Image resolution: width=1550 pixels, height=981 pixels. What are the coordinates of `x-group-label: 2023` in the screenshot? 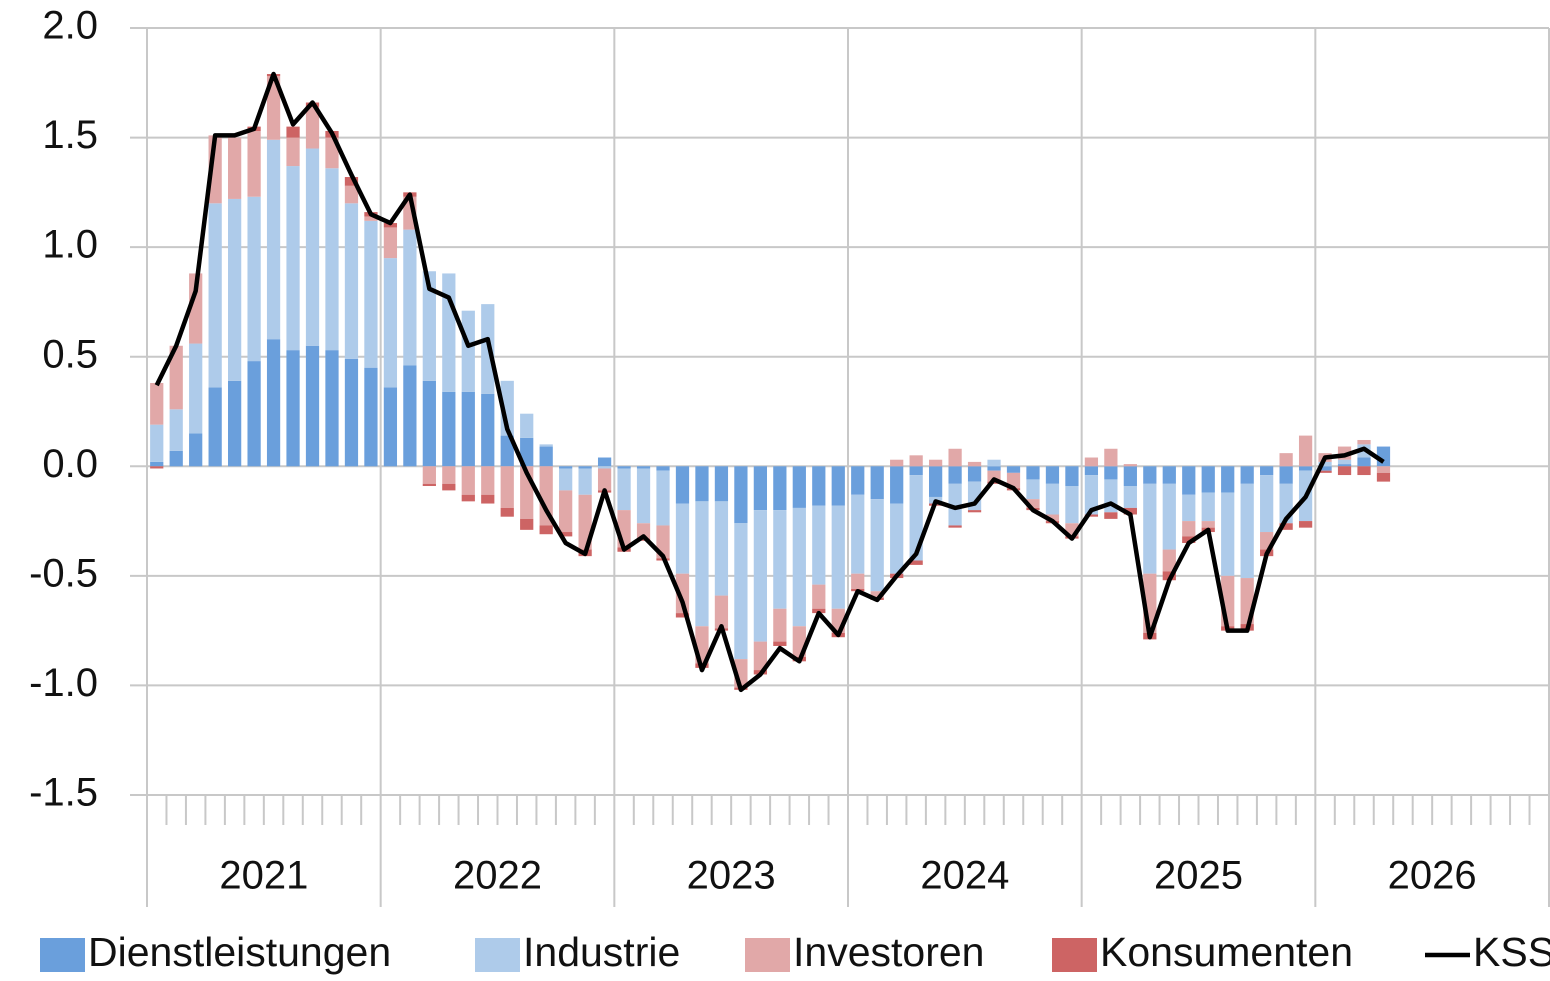 It's located at (731, 876).